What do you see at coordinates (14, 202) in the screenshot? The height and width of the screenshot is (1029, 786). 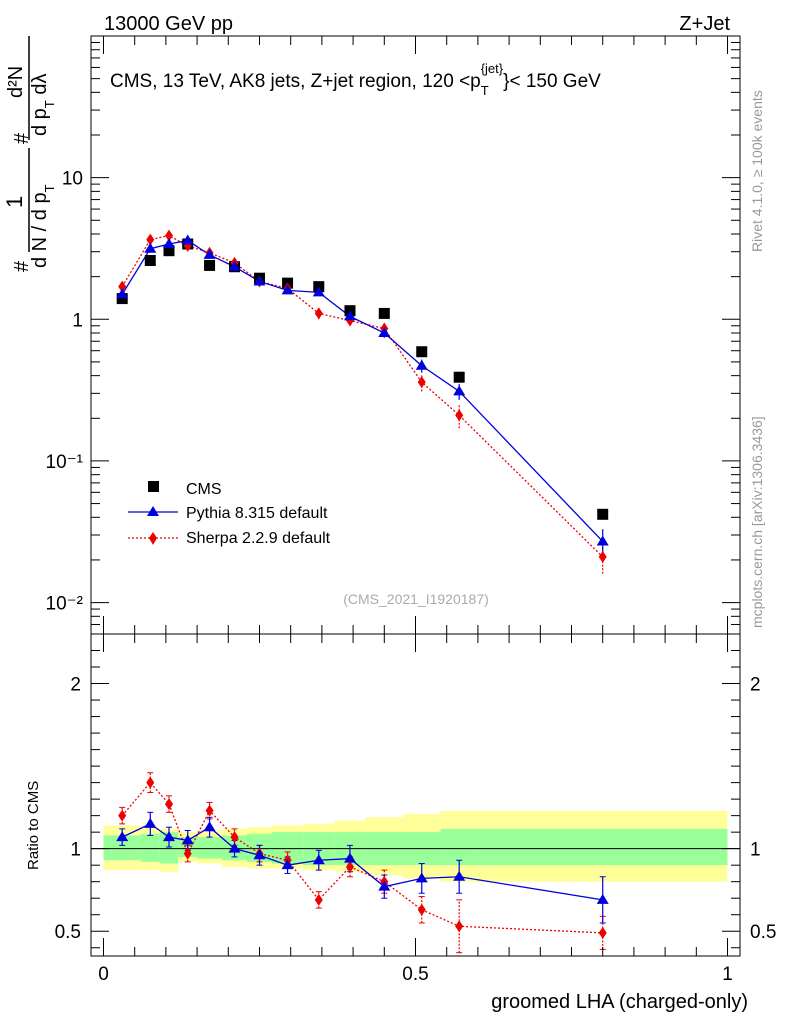 I see `svg-text: 1` at bounding box center [14, 202].